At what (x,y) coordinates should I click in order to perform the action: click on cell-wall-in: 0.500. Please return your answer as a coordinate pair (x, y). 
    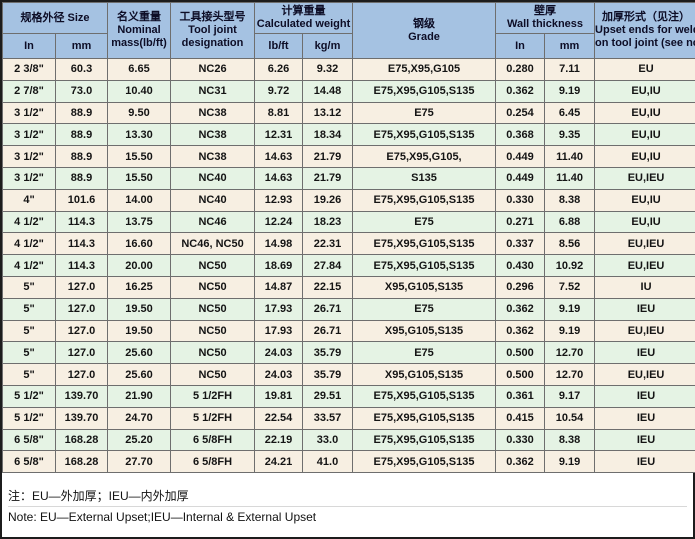
    Looking at the image, I should click on (520, 353).